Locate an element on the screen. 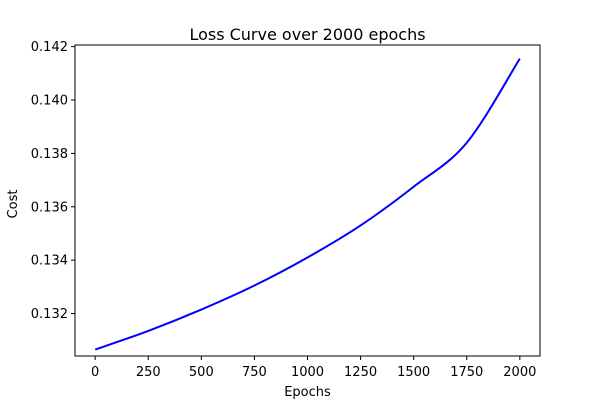 The height and width of the screenshot is (400, 600). x-axis-ticks: 0 250 500 750 1000 1250 1500 1750 2000 is located at coordinates (313, 368).